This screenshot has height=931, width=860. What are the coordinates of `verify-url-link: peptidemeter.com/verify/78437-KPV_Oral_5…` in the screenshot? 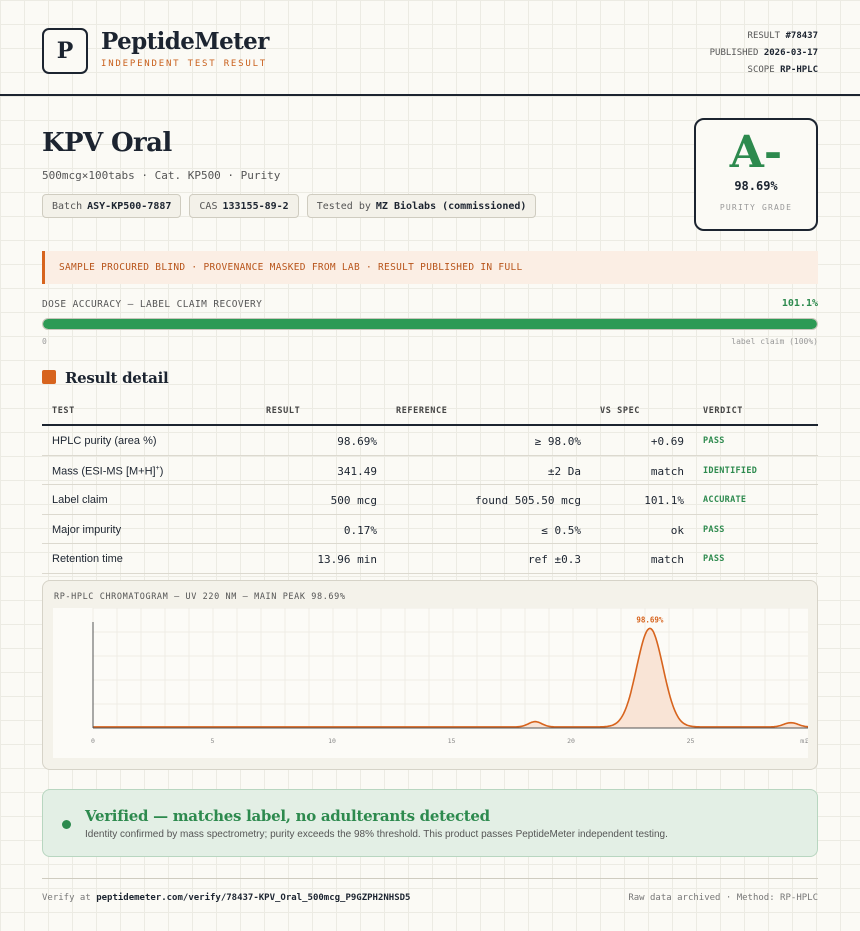 It's located at (253, 898).